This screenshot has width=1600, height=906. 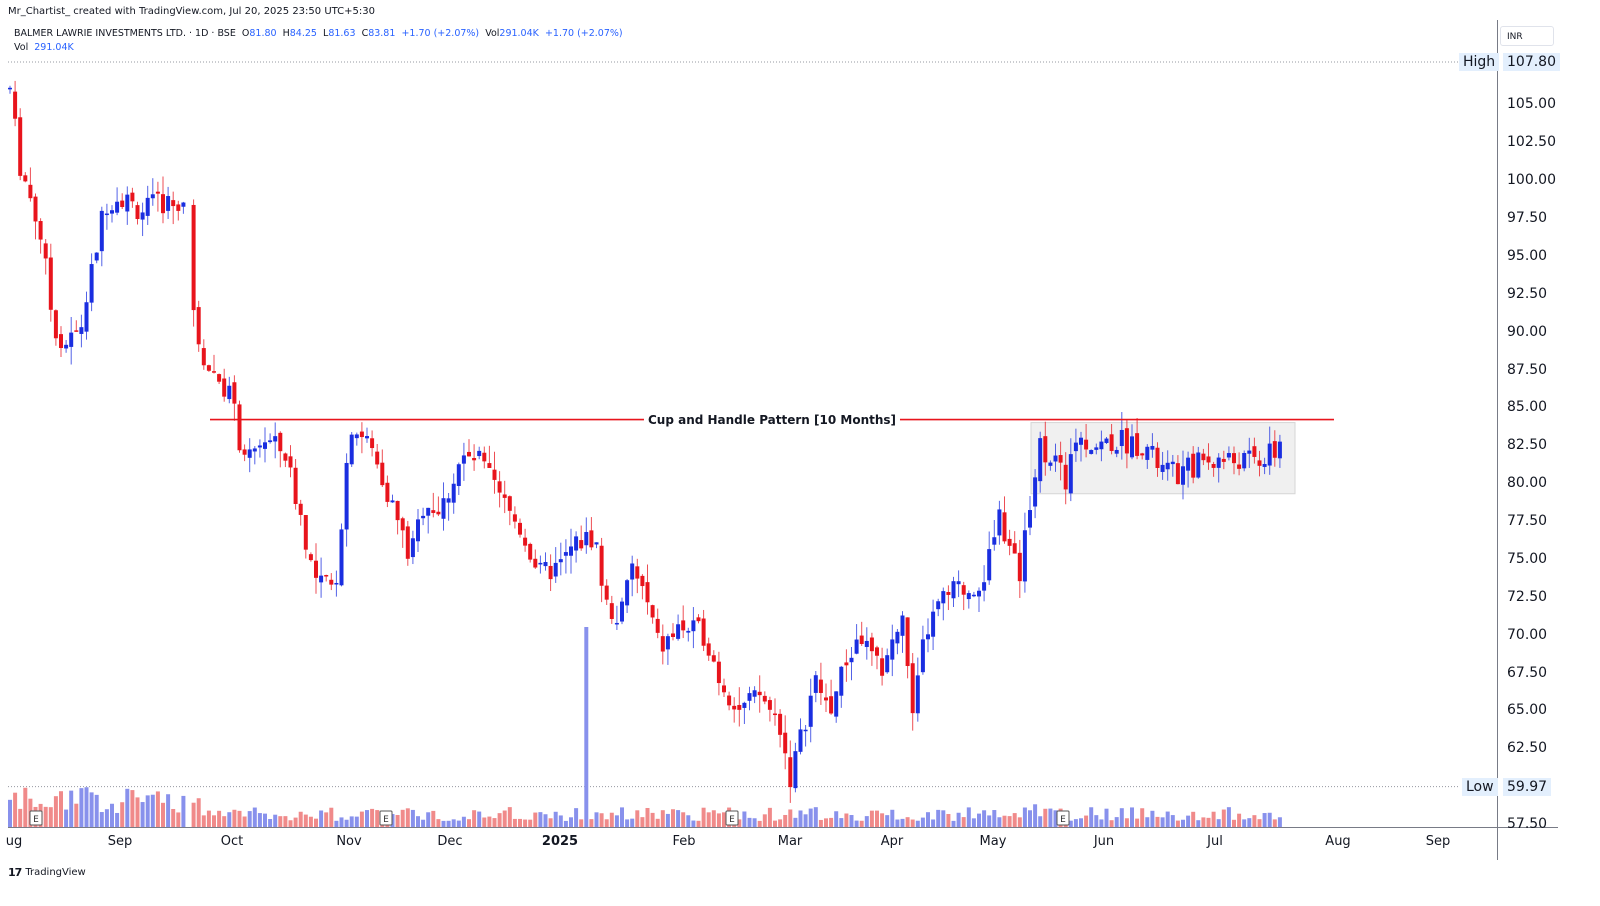 I want to click on change-value: +1.70 (+2.07%), so click(x=440, y=33).